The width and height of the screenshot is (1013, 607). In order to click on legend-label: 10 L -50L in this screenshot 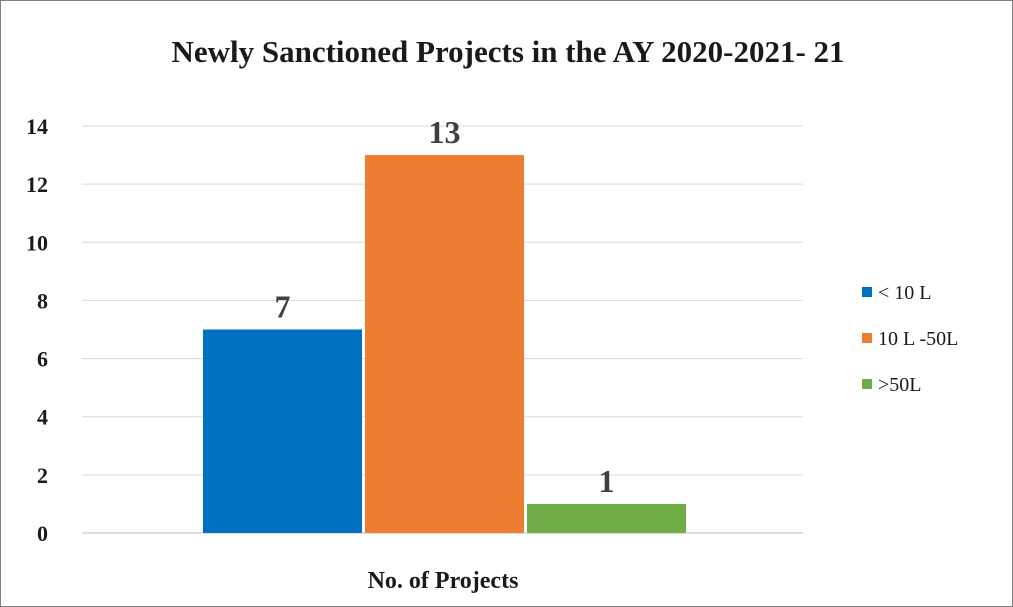, I will do `click(918, 339)`.